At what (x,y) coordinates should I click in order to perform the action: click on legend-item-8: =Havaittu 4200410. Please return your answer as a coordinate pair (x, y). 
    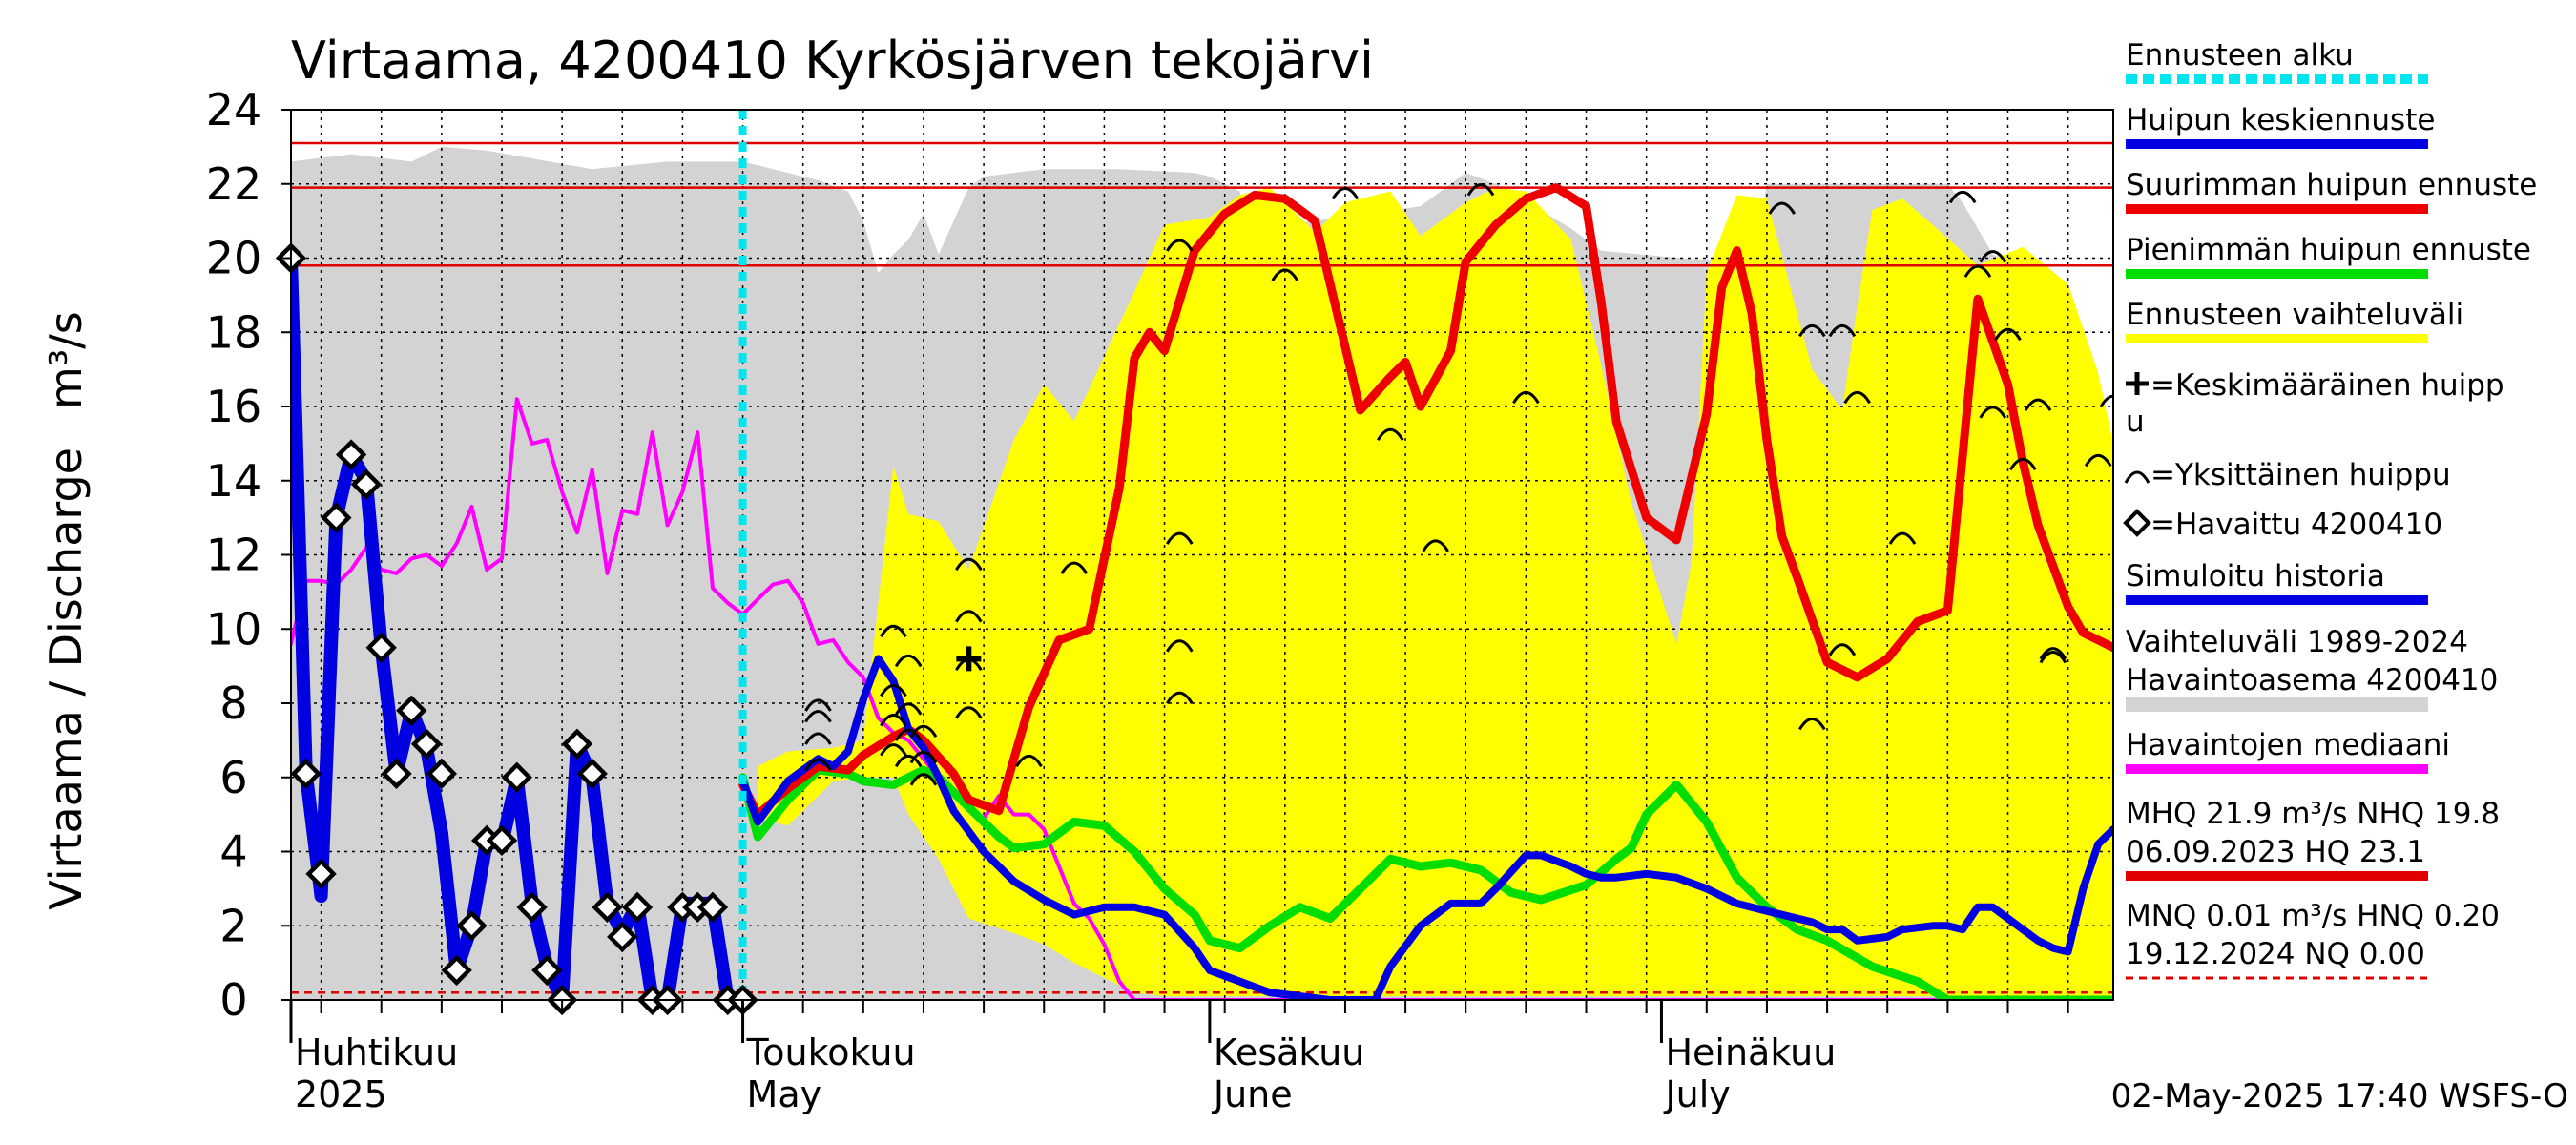
    Looking at the image, I should click on (2282, 525).